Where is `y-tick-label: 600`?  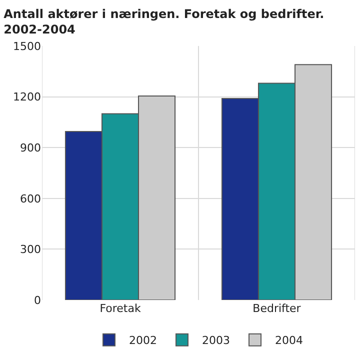 y-tick-label: 600 is located at coordinates (30, 199).